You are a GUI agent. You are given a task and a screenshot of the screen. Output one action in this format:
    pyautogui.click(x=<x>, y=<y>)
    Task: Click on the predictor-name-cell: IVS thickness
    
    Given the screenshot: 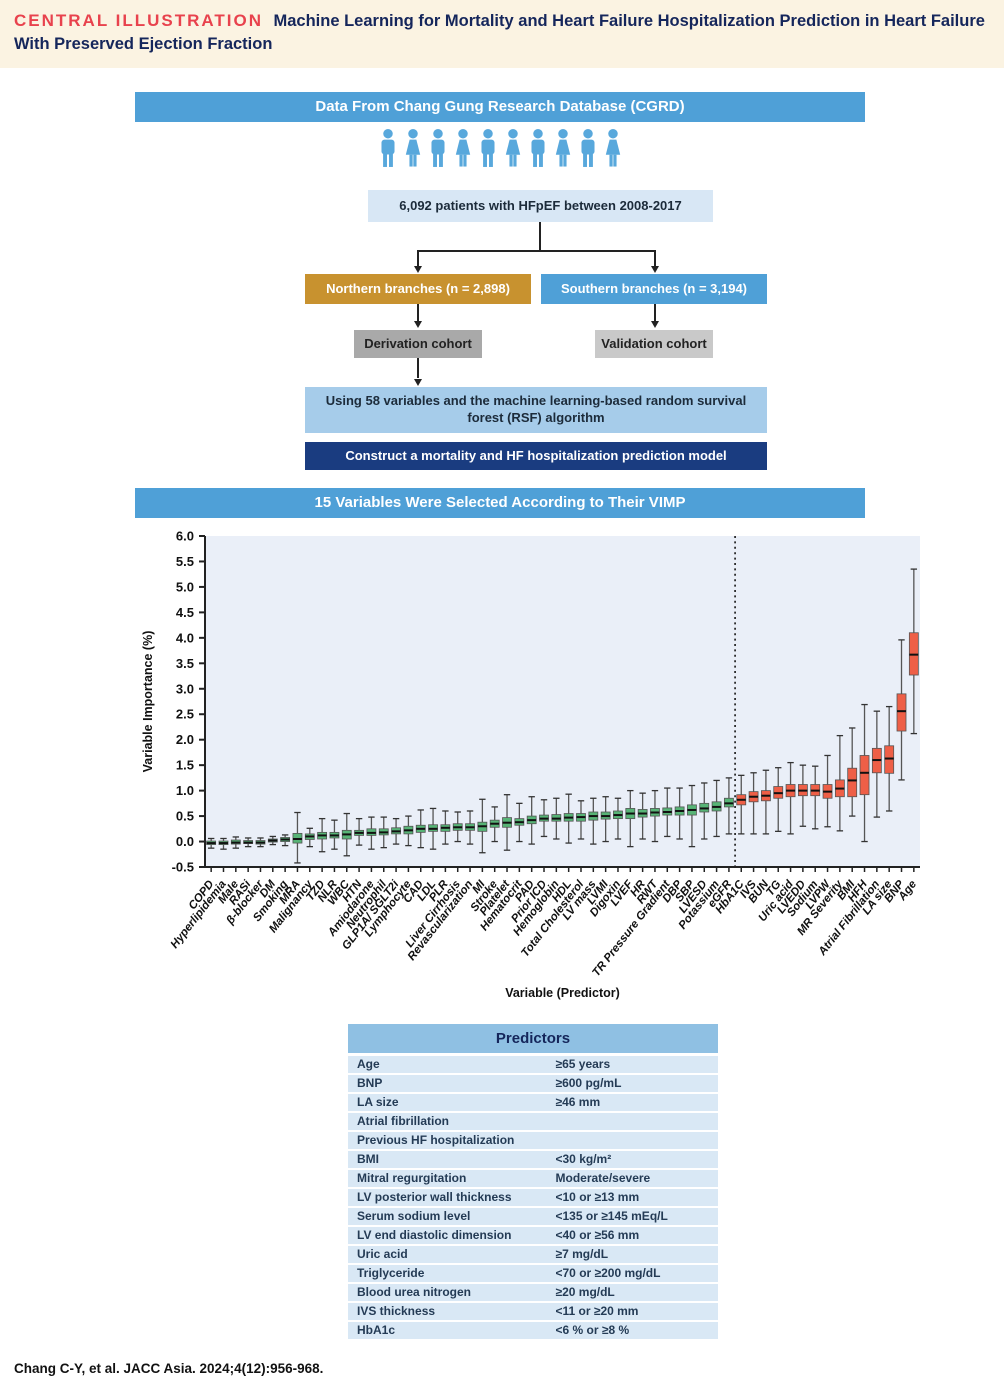 What is the action you would take?
    pyautogui.click(x=396, y=1311)
    